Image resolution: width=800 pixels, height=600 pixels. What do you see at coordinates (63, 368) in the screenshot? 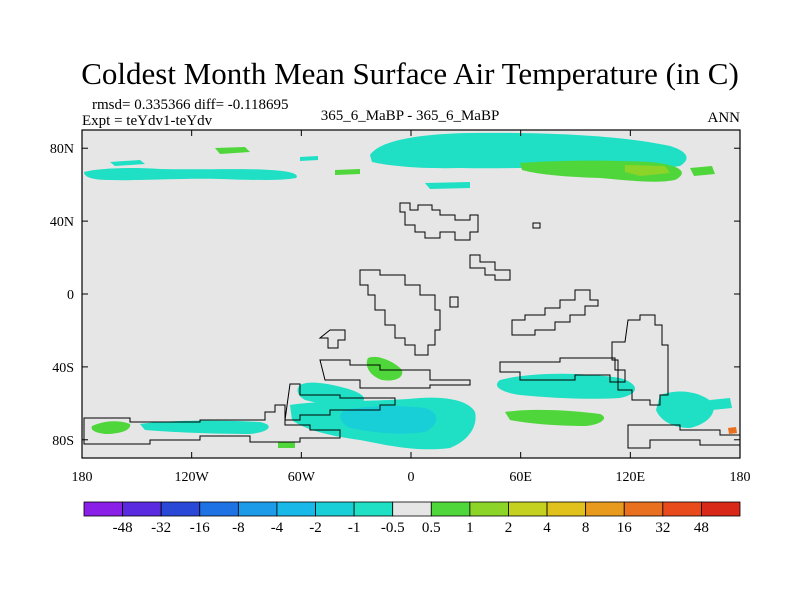
I see `y-tick-label: 40S` at bounding box center [63, 368].